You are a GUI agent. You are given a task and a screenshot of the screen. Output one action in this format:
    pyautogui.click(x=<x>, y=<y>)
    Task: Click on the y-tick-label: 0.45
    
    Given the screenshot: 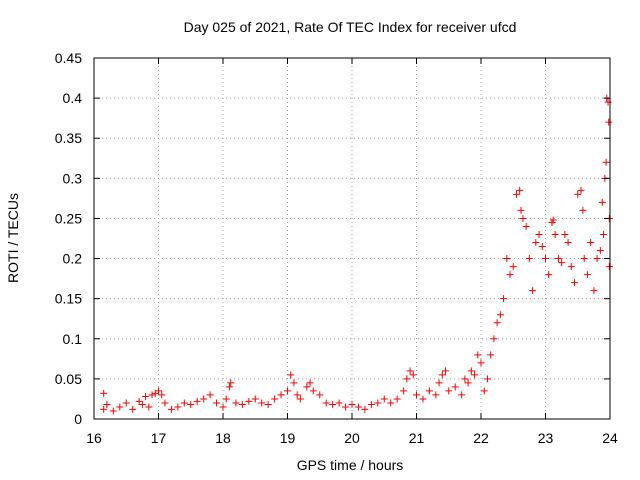 What is the action you would take?
    pyautogui.click(x=68, y=58)
    